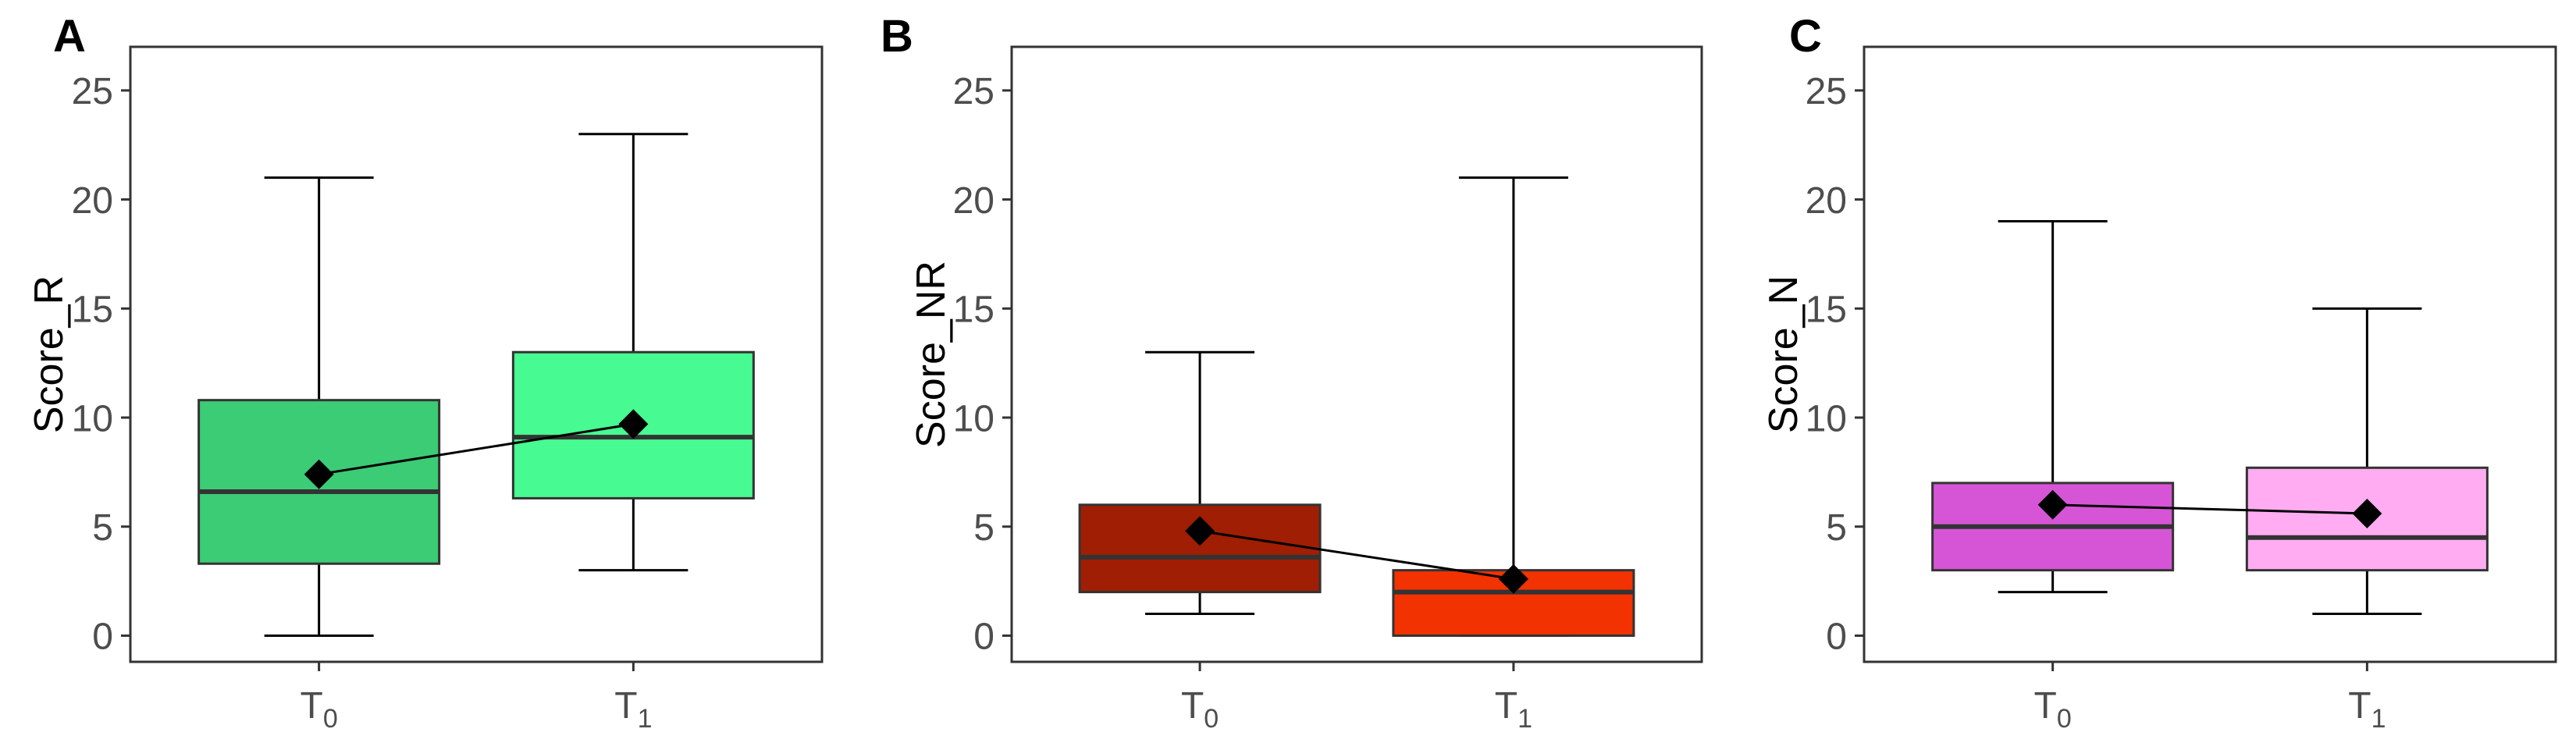 The height and width of the screenshot is (743, 2576). I want to click on y-axis-title: Score_N, so click(1783, 354).